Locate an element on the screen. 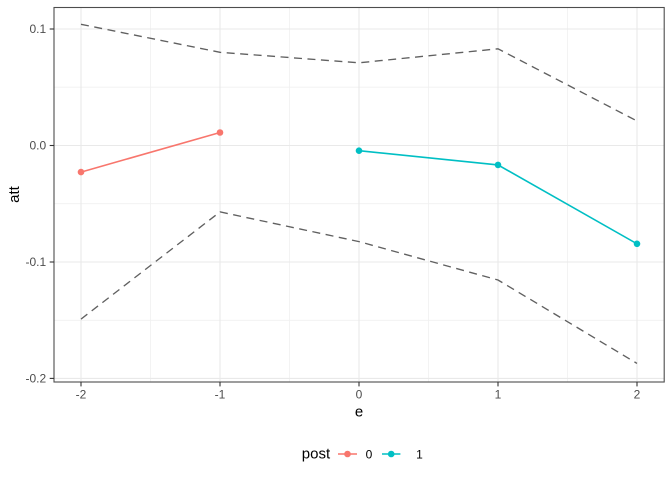 The height and width of the screenshot is (480, 672). svg-text: 2 is located at coordinates (637, 395).